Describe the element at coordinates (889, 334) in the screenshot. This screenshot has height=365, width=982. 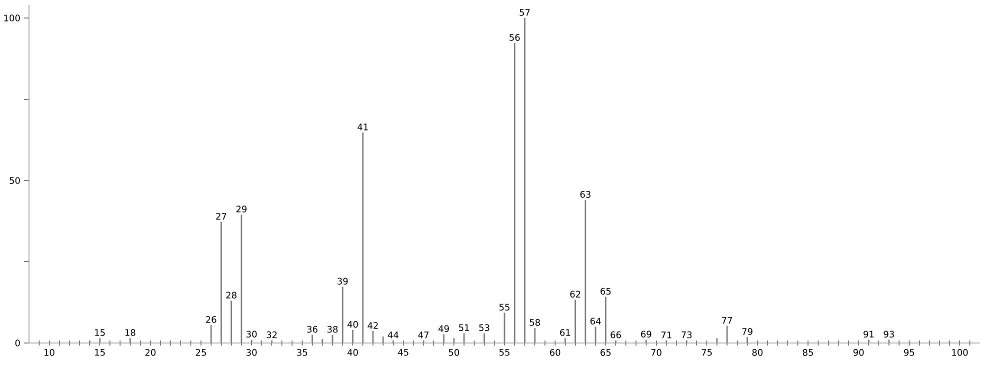
I see `annotation: 93` at that location.